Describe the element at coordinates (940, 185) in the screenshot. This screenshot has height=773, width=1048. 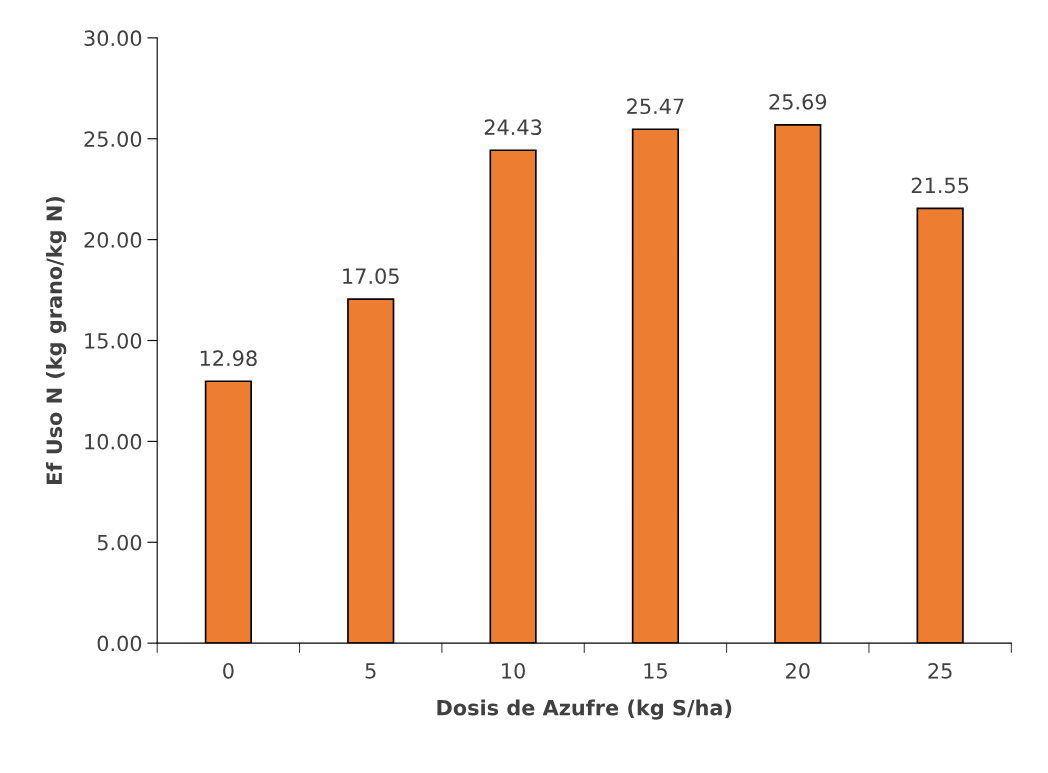
I see `data-label: 21.55` at that location.